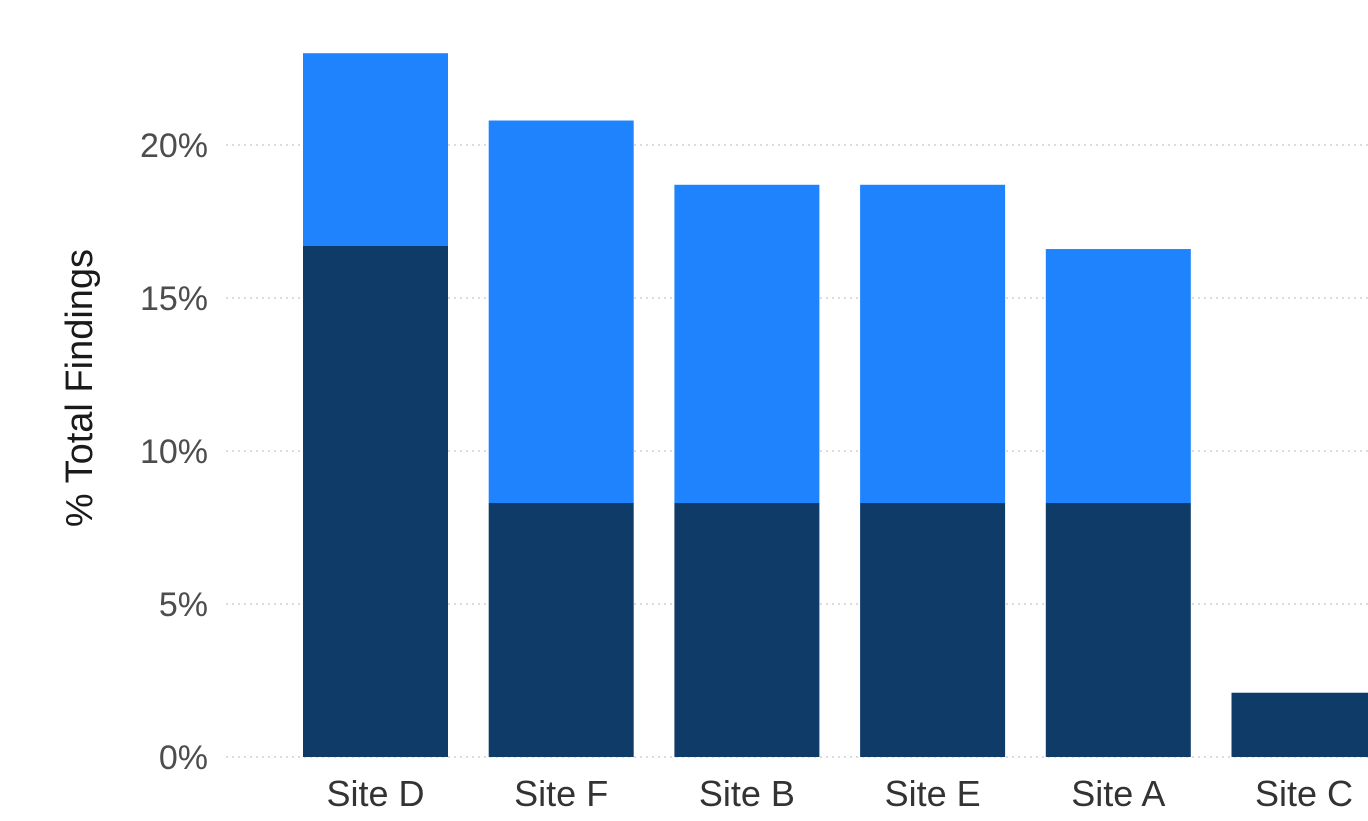 The width and height of the screenshot is (1368, 821). I want to click on x-tick-label: Site B, so click(747, 793).